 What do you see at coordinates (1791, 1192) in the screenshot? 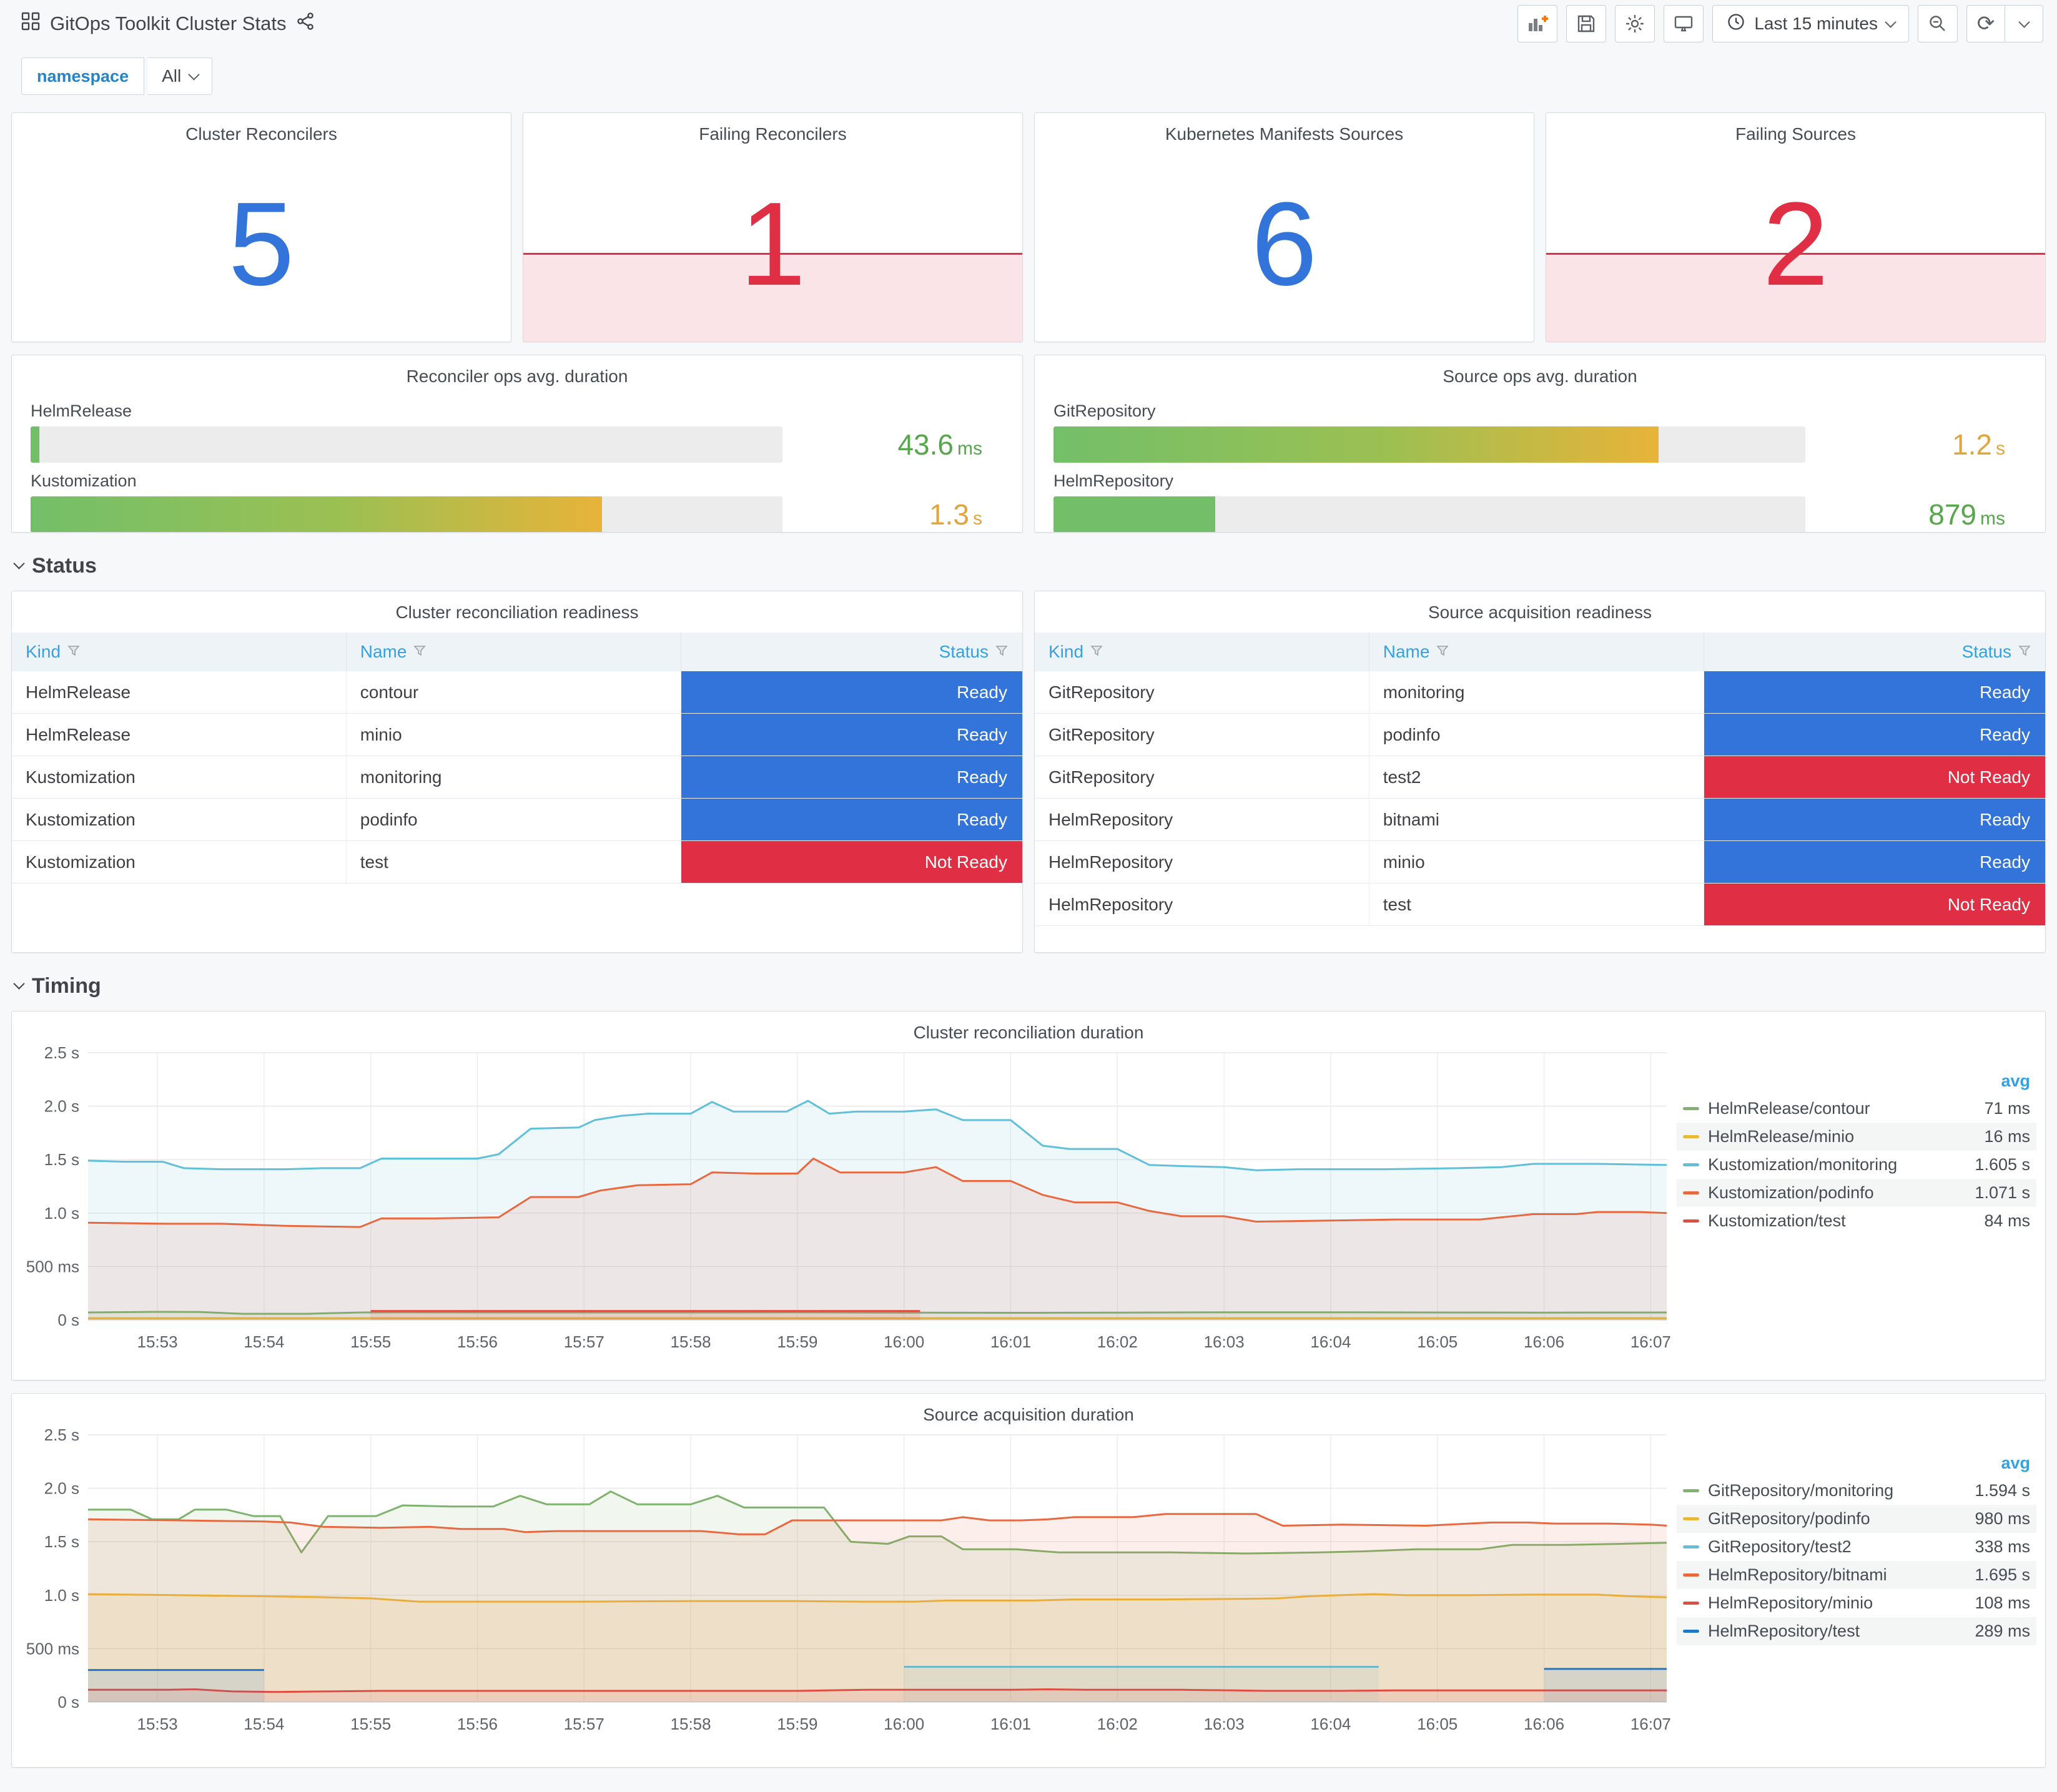
I see `legend-series-name: Kustomization/podinfo` at bounding box center [1791, 1192].